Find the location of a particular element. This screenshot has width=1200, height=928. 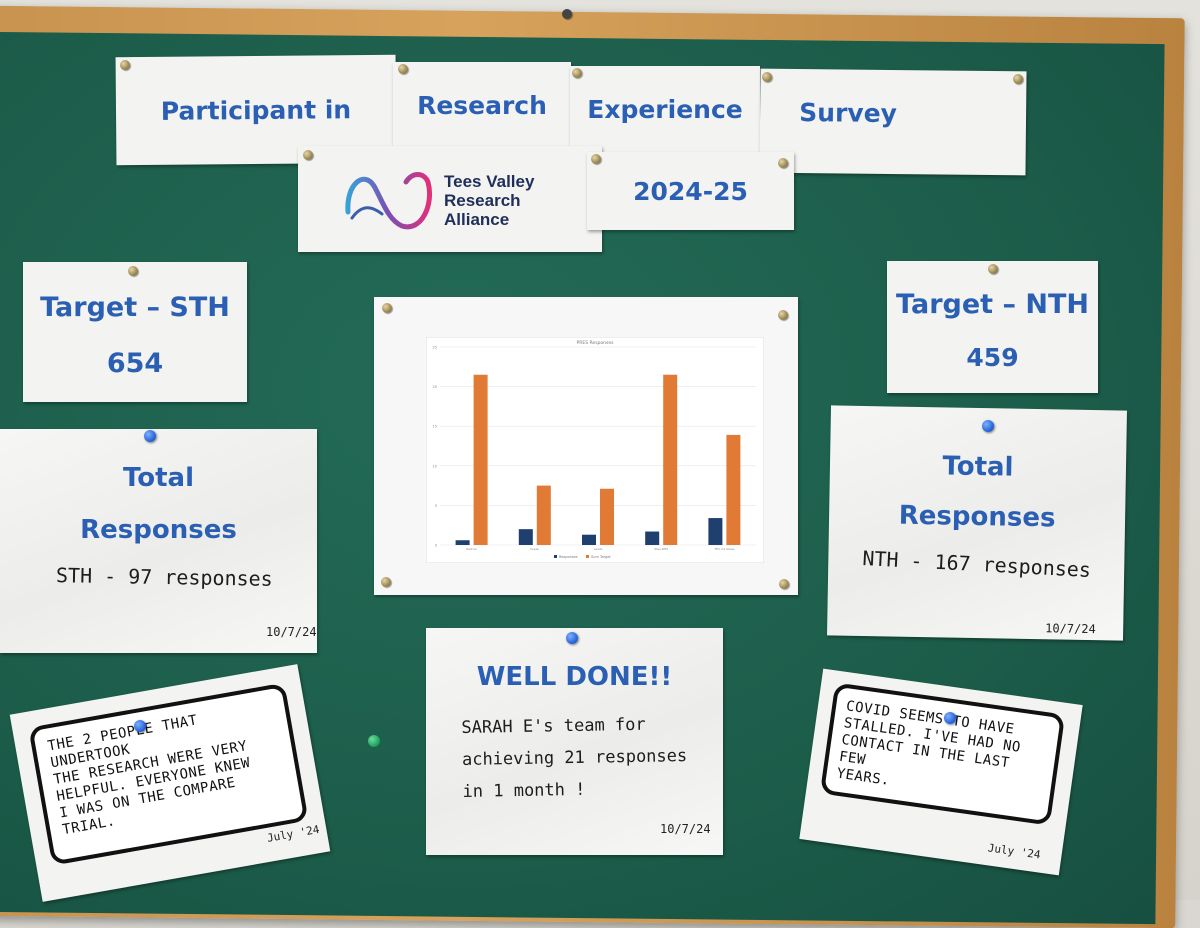

legend-swatch-target is located at coordinates (587, 556).